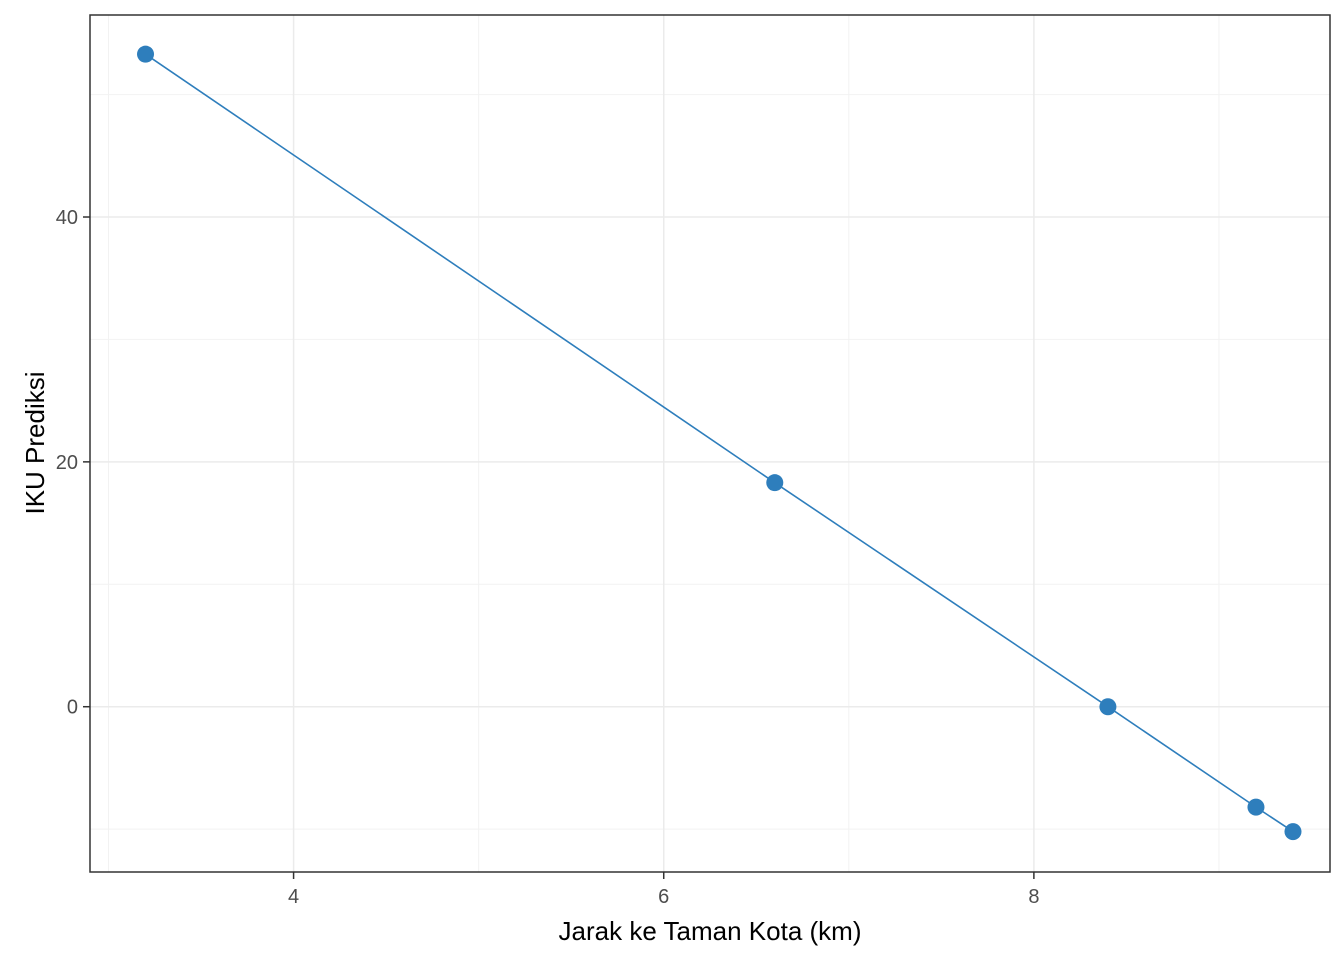 This screenshot has width=1344, height=960. Describe the element at coordinates (710, 931) in the screenshot. I see `x-axis-title: Jarak ke Taman Kota (km)` at that location.